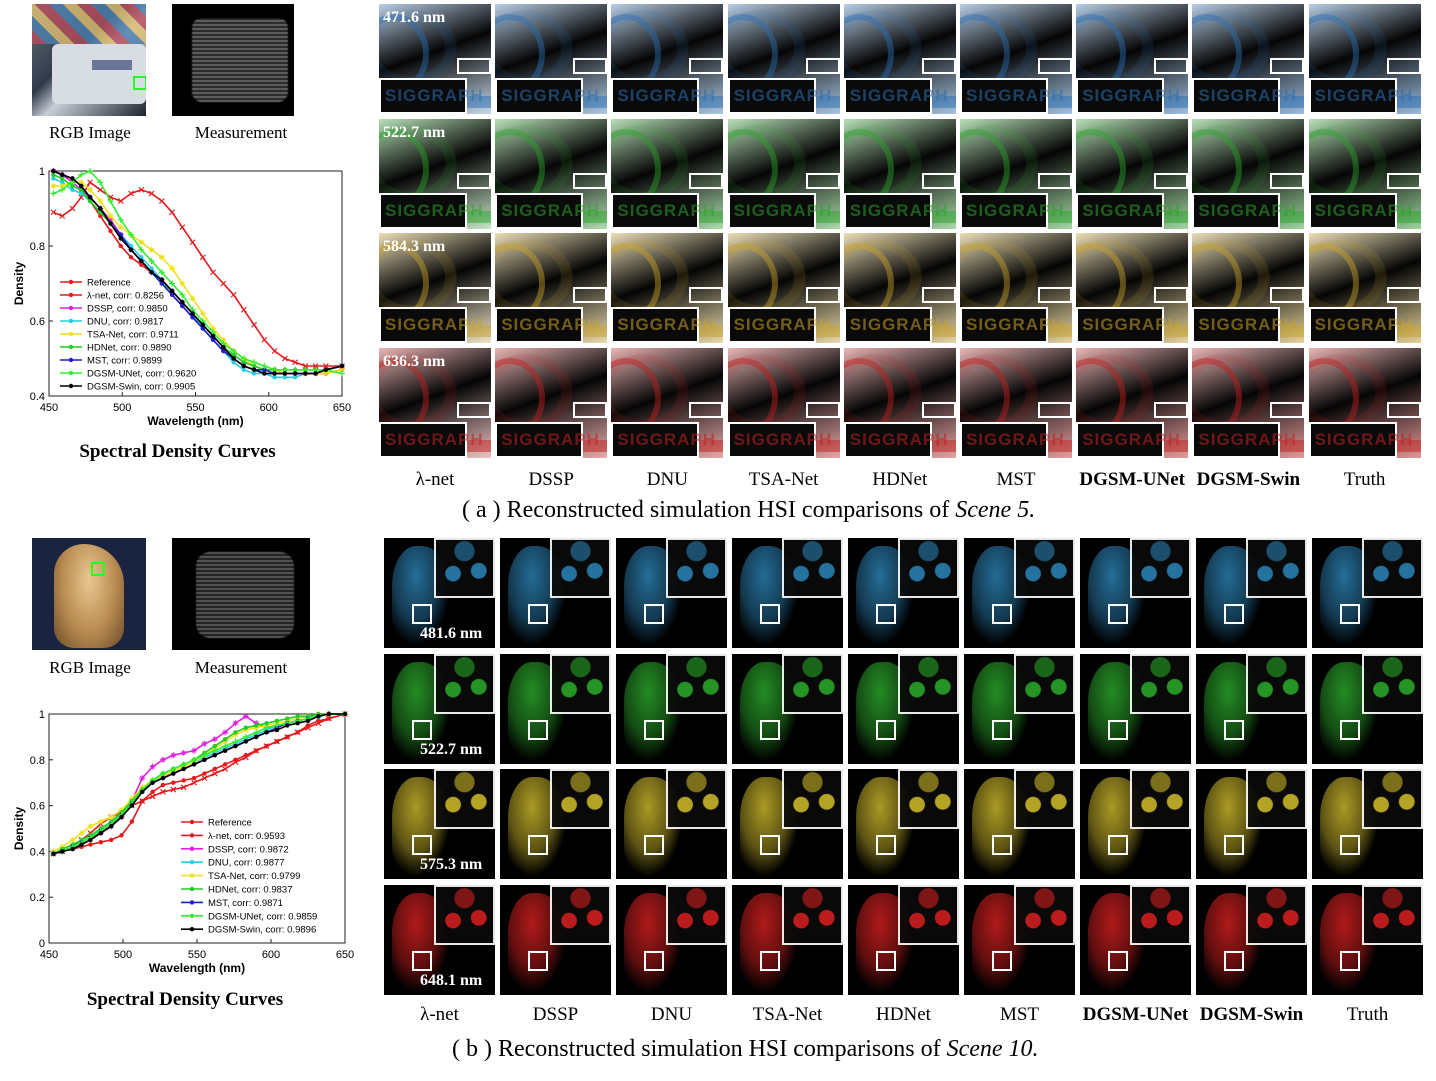  Describe the element at coordinates (42, 944) in the screenshot. I see `y-tick-label: 0` at that location.